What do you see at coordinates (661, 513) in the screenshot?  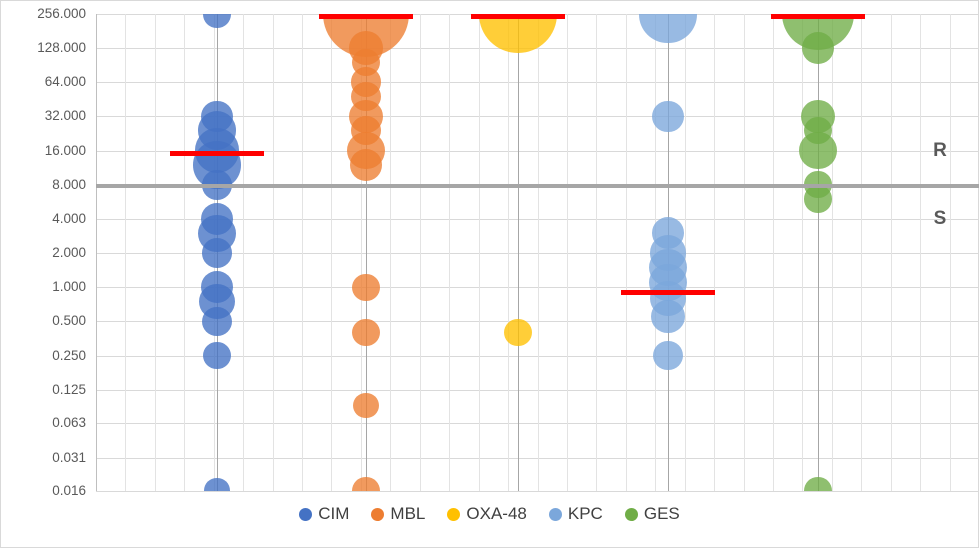 I see `legend-label: GES` at bounding box center [661, 513].